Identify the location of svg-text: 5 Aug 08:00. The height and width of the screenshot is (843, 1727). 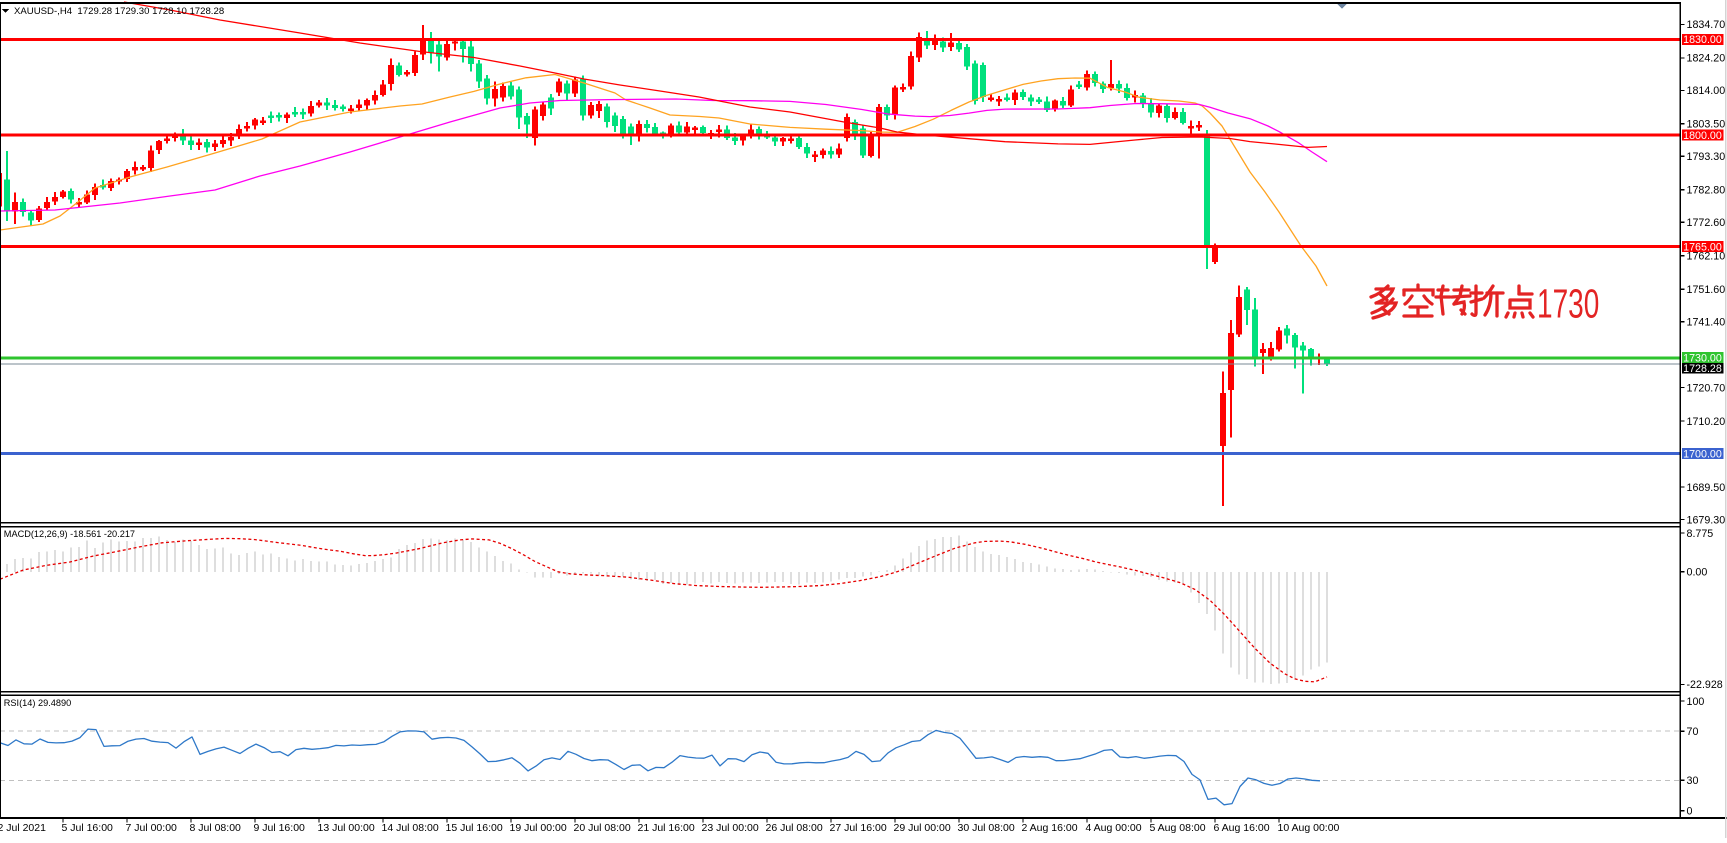
(1178, 828).